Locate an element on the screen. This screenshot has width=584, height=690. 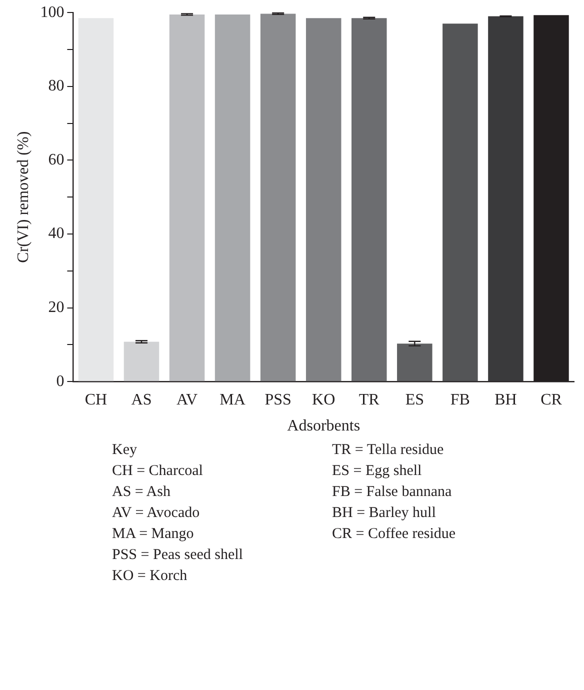
x-tick-label: AS is located at coordinates (141, 399).